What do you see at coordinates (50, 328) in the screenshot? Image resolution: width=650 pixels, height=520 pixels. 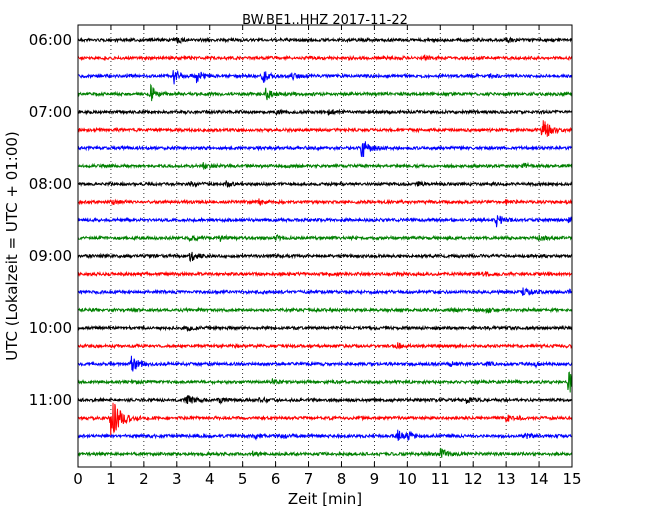 I see `y-tick-label: 10:00` at bounding box center [50, 328].